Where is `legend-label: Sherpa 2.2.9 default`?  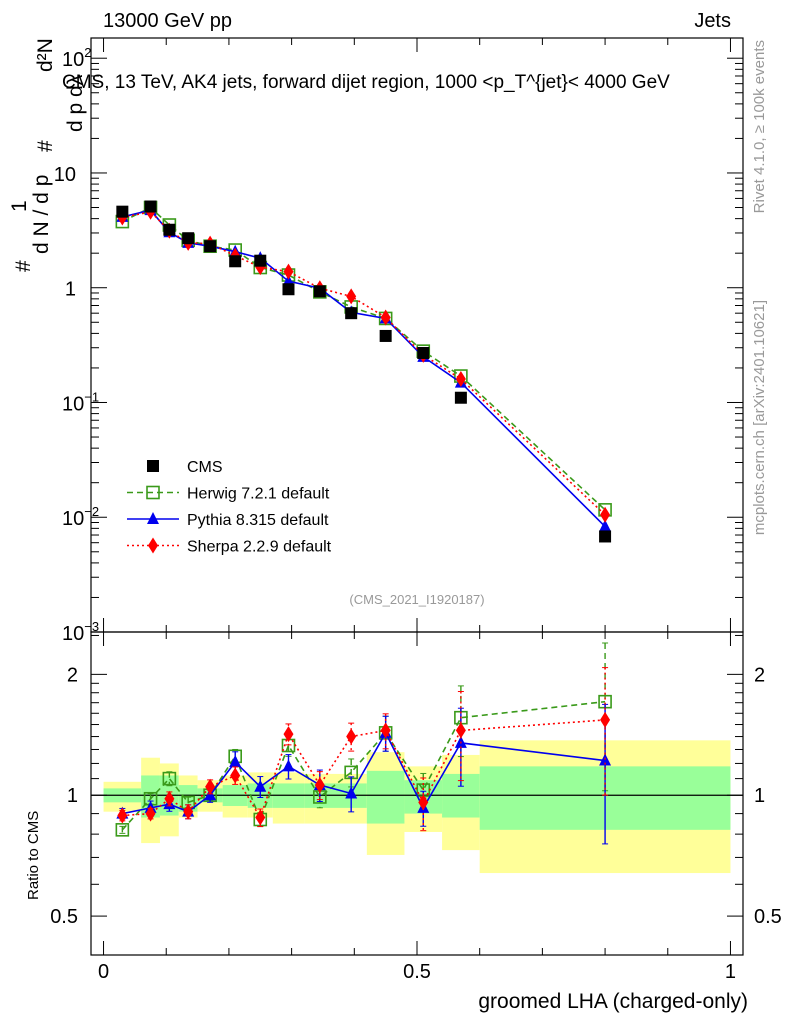
legend-label: Sherpa 2.2.9 default is located at coordinates (259, 547).